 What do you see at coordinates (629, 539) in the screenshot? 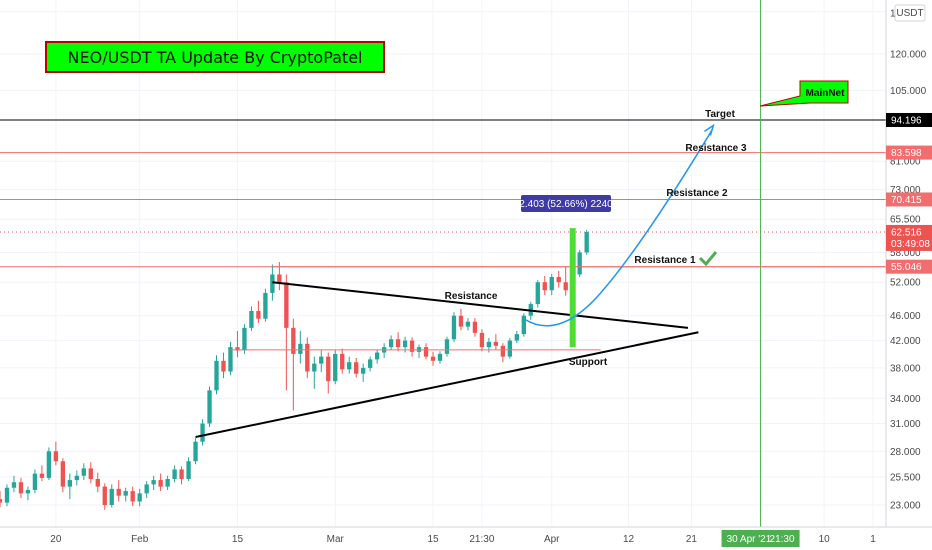
I see `time-tick-label: 12` at bounding box center [629, 539].